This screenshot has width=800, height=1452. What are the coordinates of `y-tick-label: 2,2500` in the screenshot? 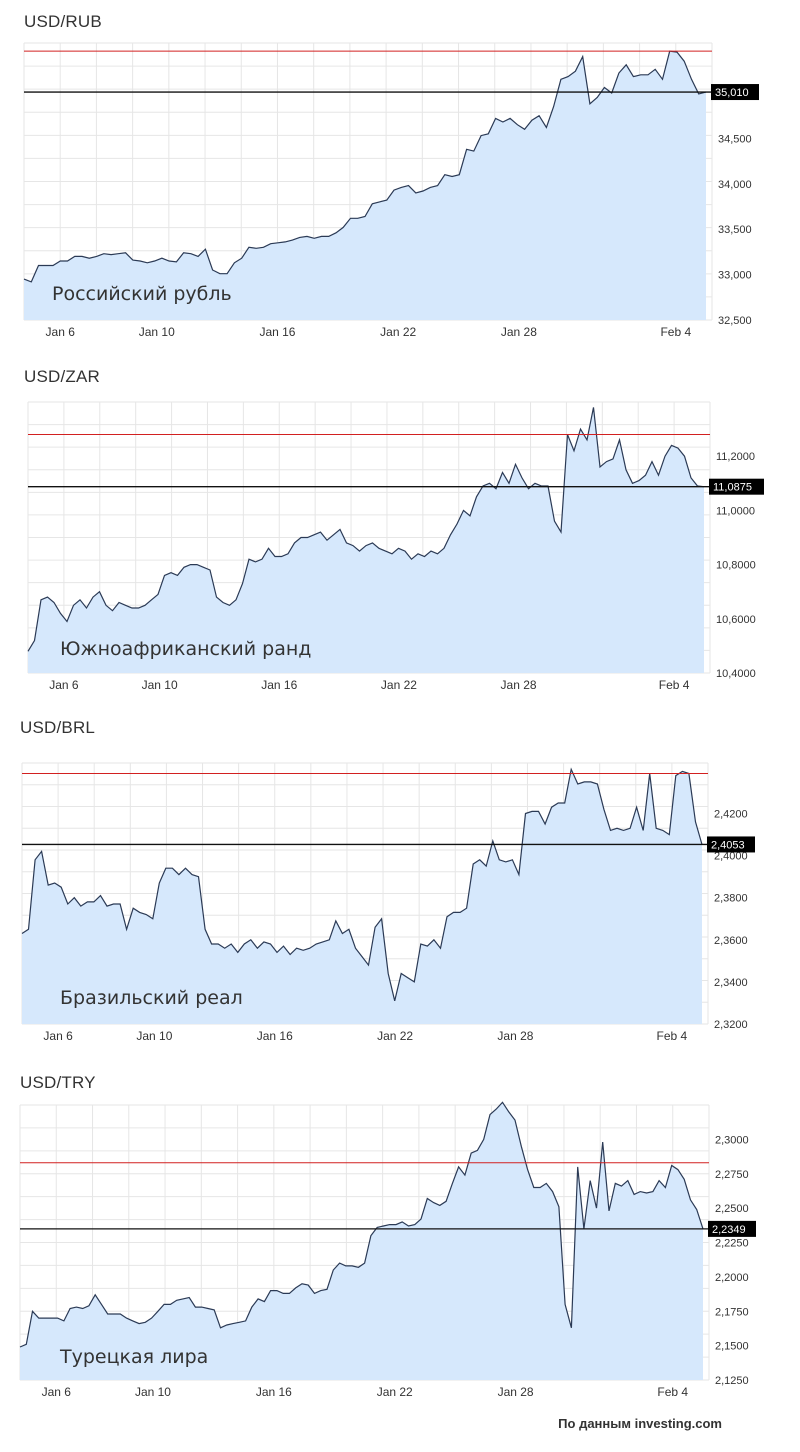 It's located at (732, 1209).